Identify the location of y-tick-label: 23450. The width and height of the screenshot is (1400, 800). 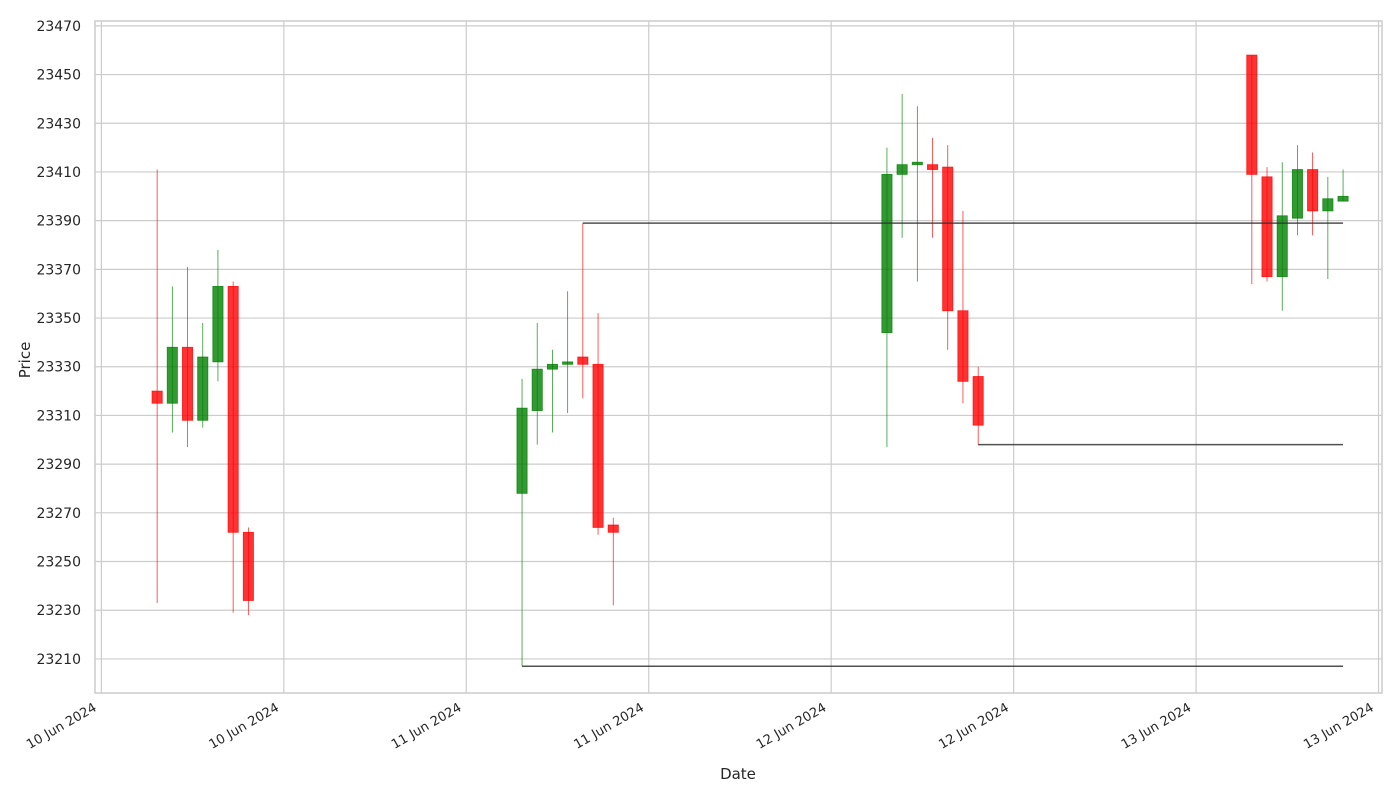
(58, 76).